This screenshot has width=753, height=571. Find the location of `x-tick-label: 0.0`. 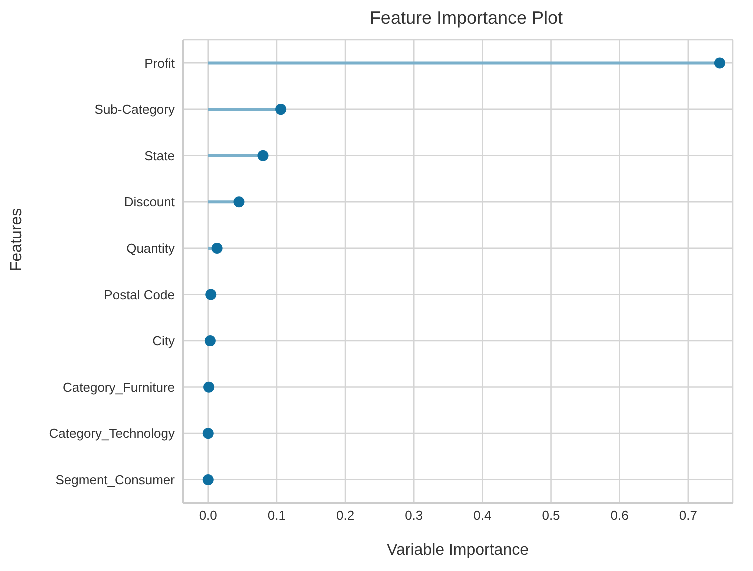

x-tick-label: 0.0 is located at coordinates (208, 516).